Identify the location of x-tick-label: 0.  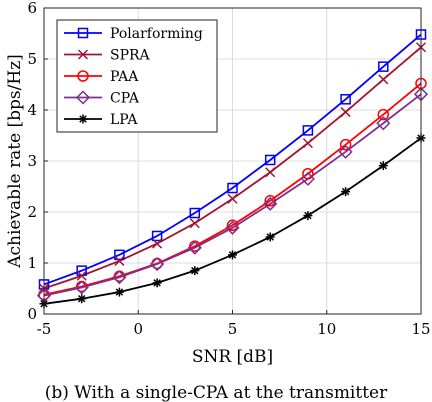
(138, 329).